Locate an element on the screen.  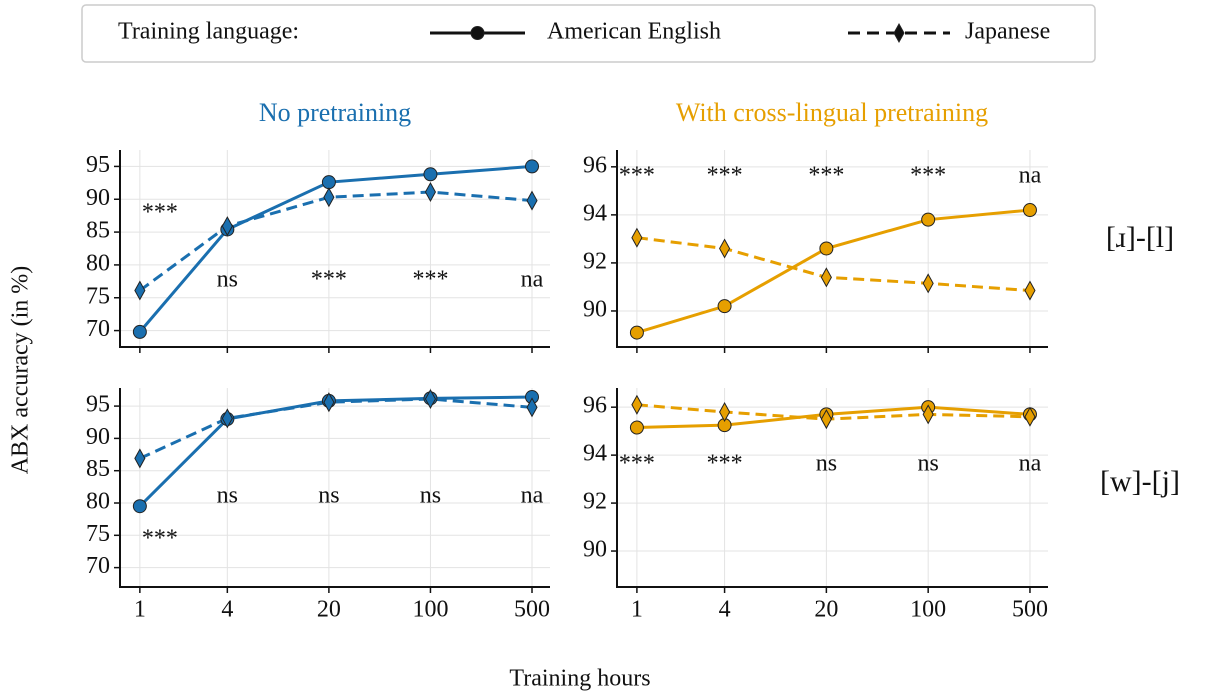
column-title: No pretraining is located at coordinates (335, 112).